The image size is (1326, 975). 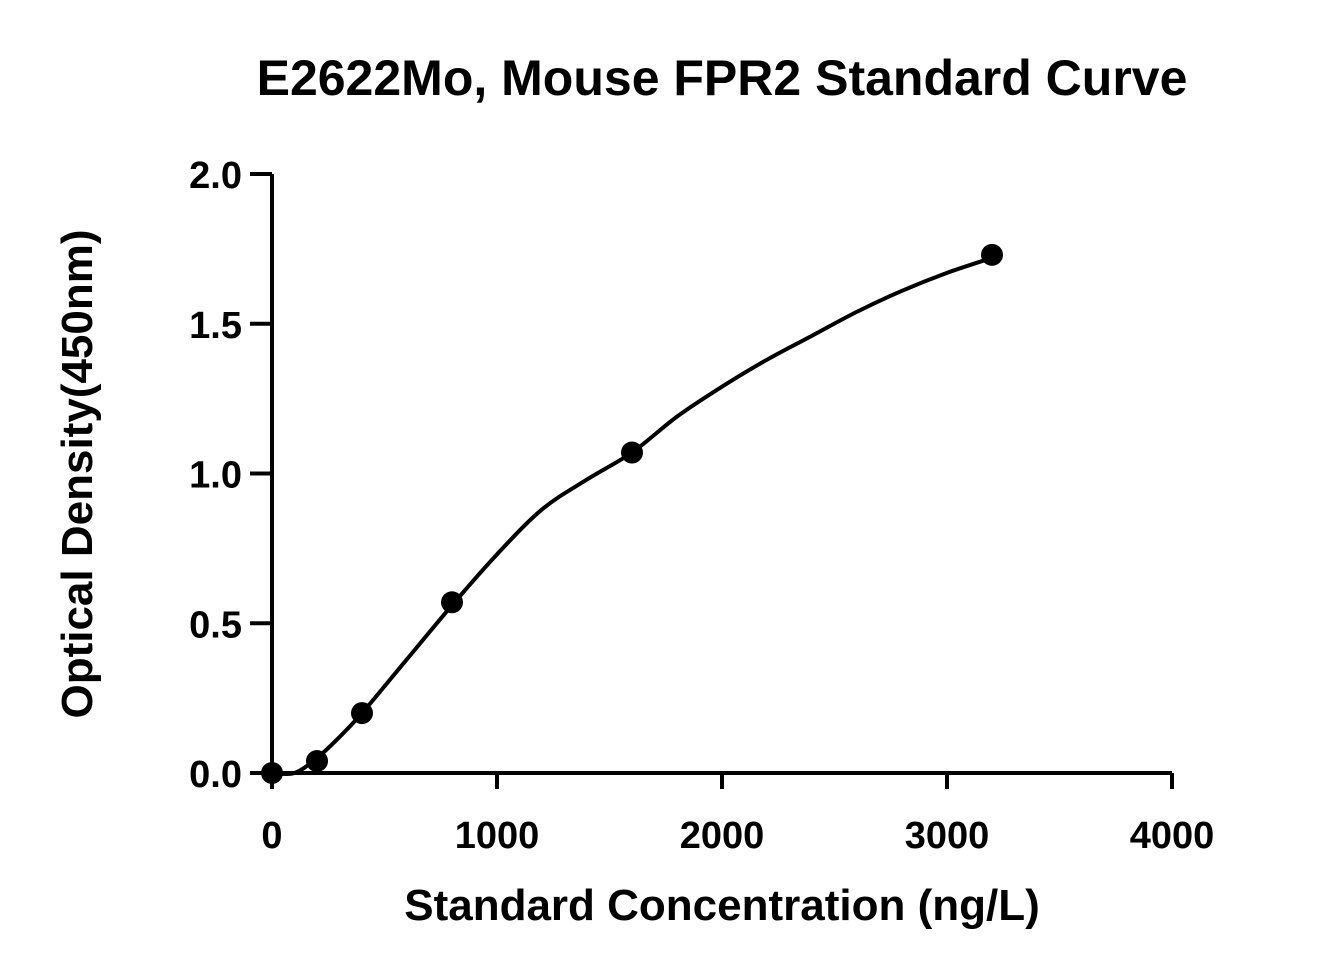 What do you see at coordinates (77, 473) in the screenshot?
I see `y-axis-label: Optical Density(450nm)` at bounding box center [77, 473].